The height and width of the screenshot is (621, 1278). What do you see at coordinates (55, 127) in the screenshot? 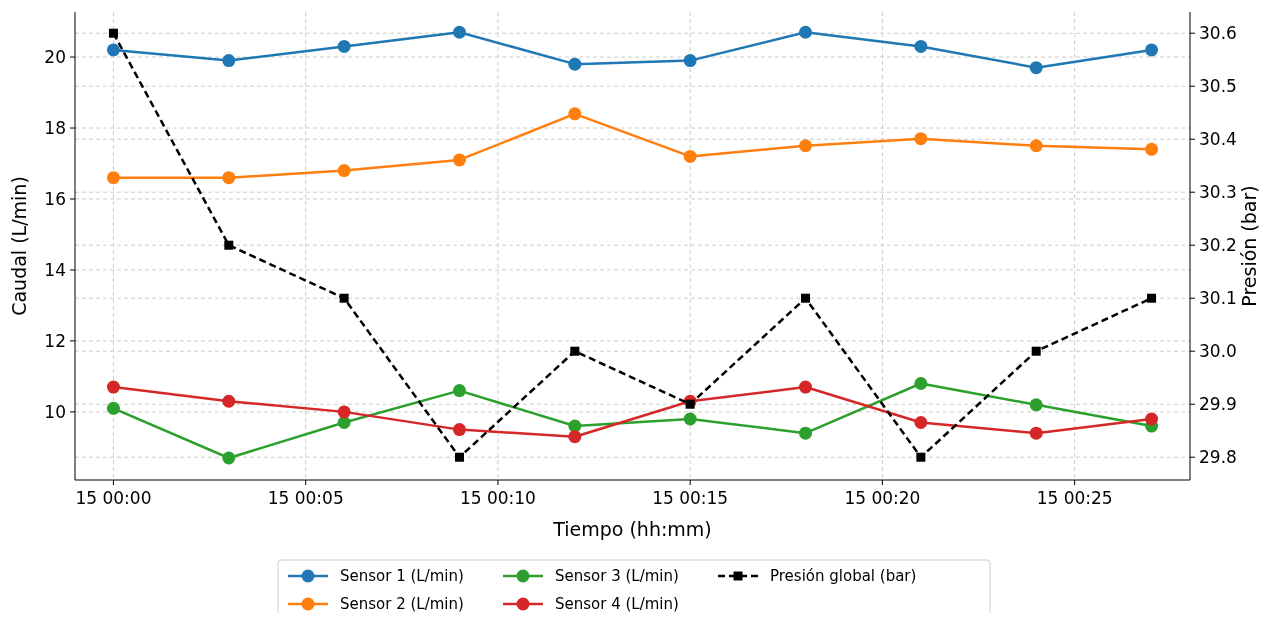
I see `y-tick-label: 18` at bounding box center [55, 127].